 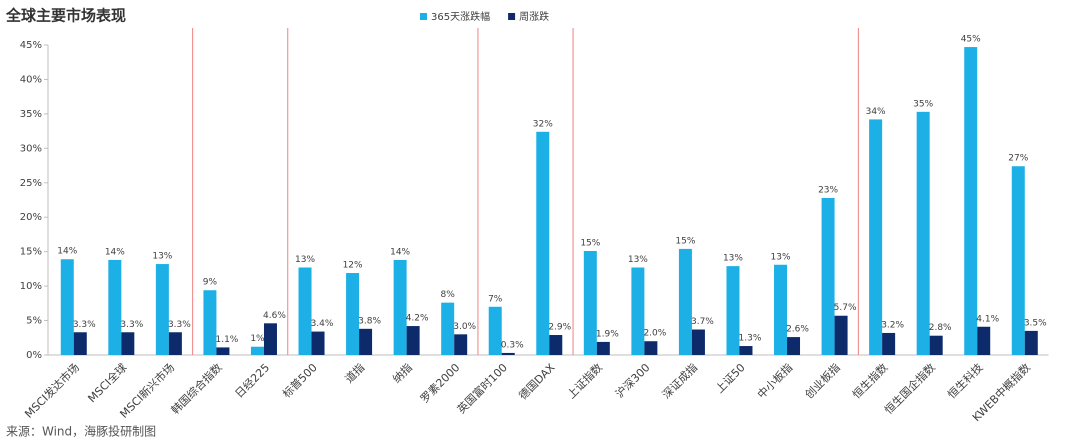 I want to click on x-tick-label: 恒生国企指数, so click(x=909, y=388).